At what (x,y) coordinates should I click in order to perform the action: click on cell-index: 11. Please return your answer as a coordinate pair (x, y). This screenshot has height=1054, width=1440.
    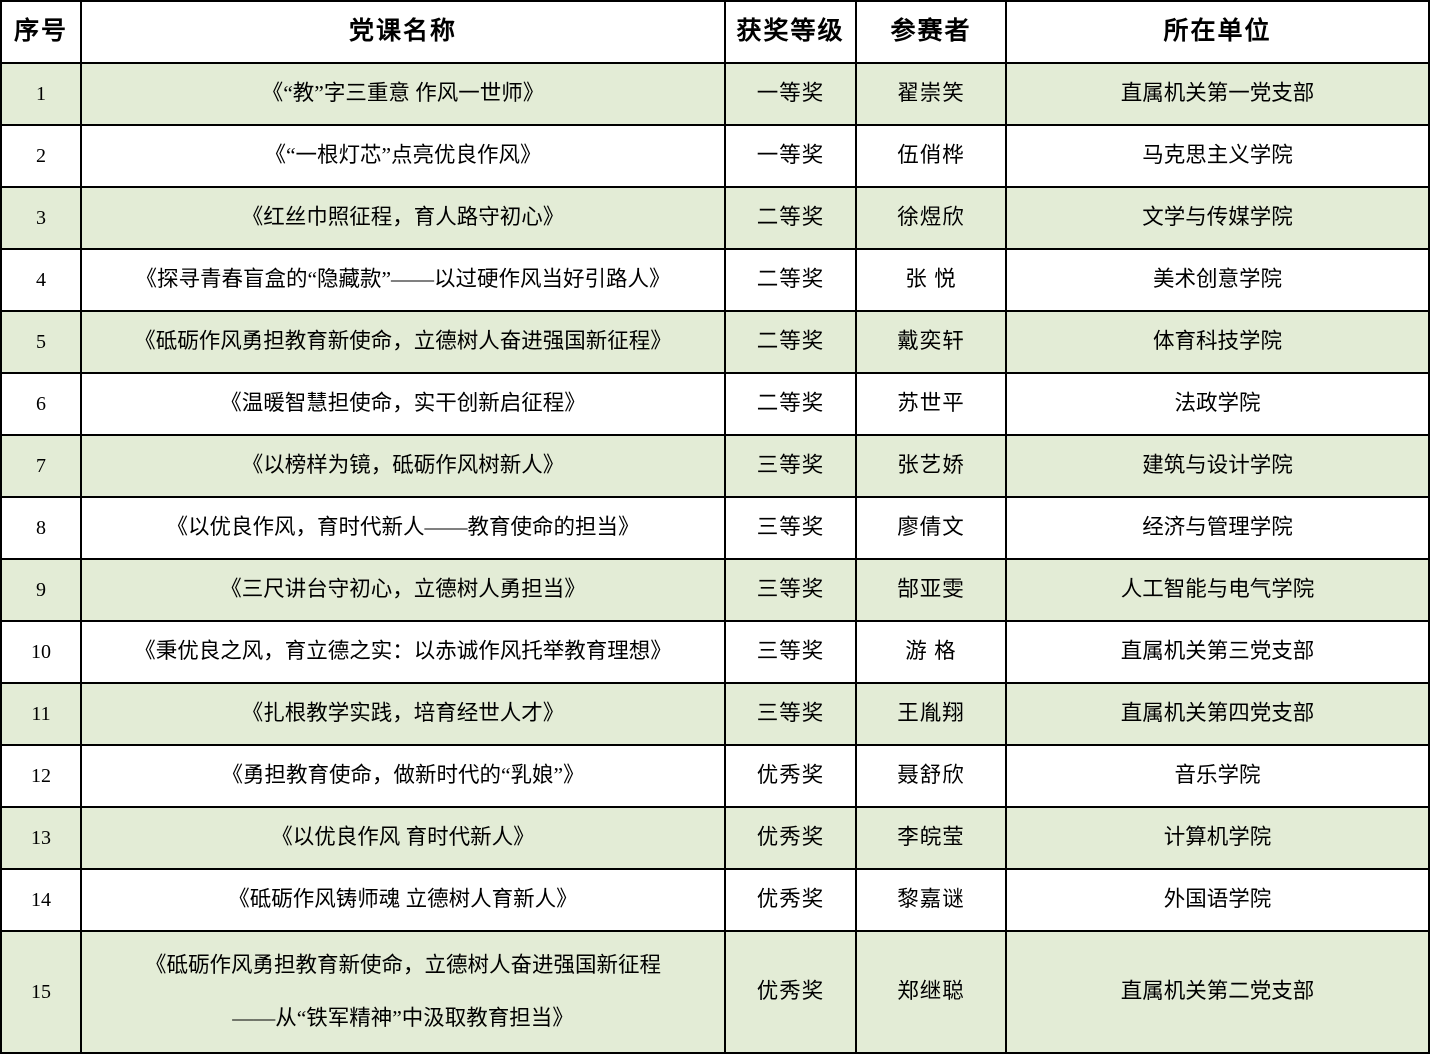
    Looking at the image, I should click on (41, 714).